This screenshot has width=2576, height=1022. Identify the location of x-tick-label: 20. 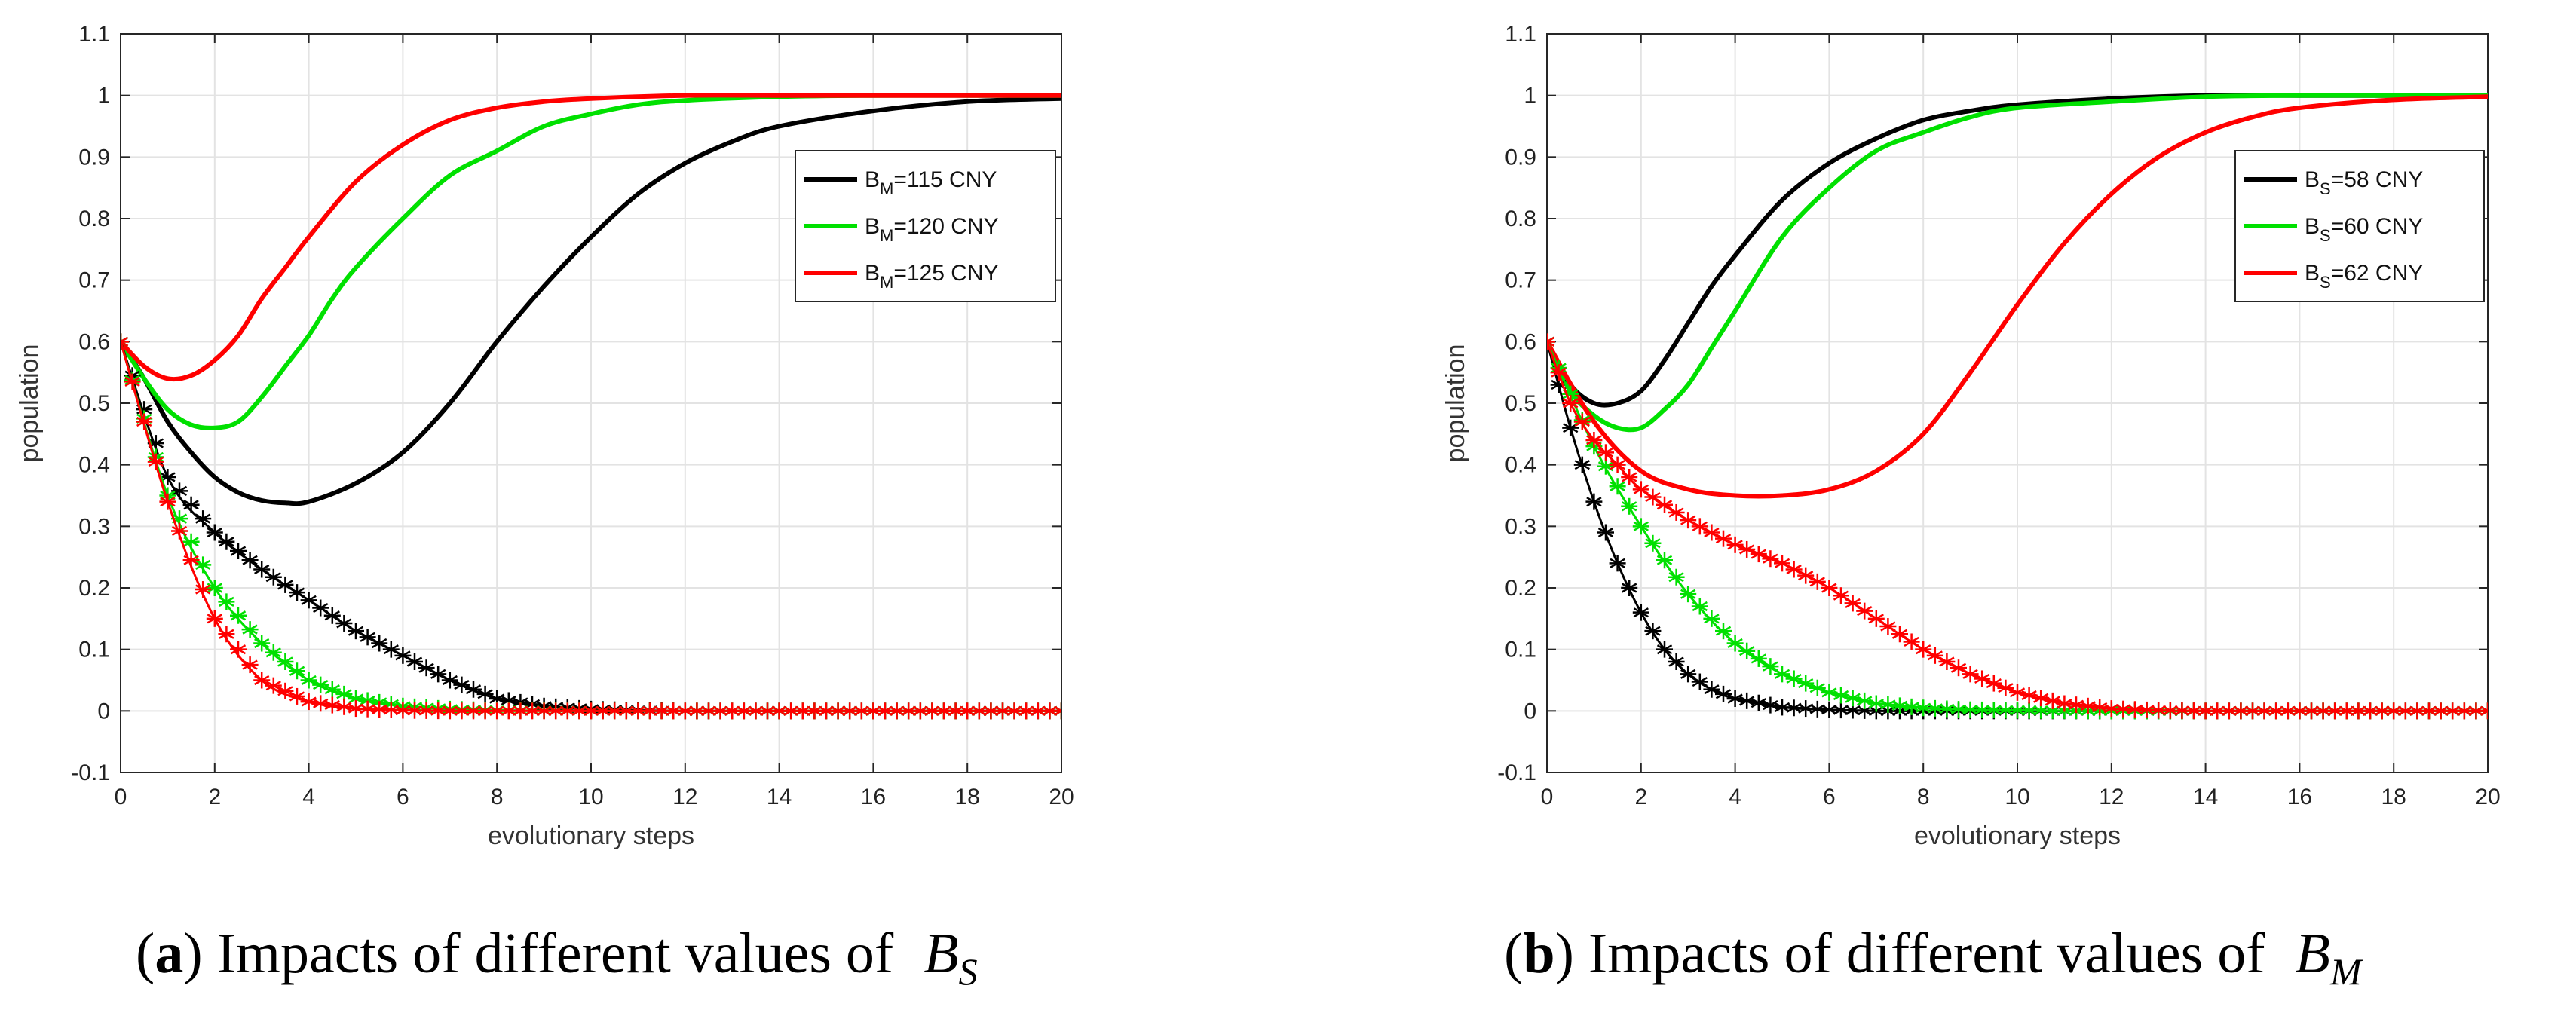
(1061, 797).